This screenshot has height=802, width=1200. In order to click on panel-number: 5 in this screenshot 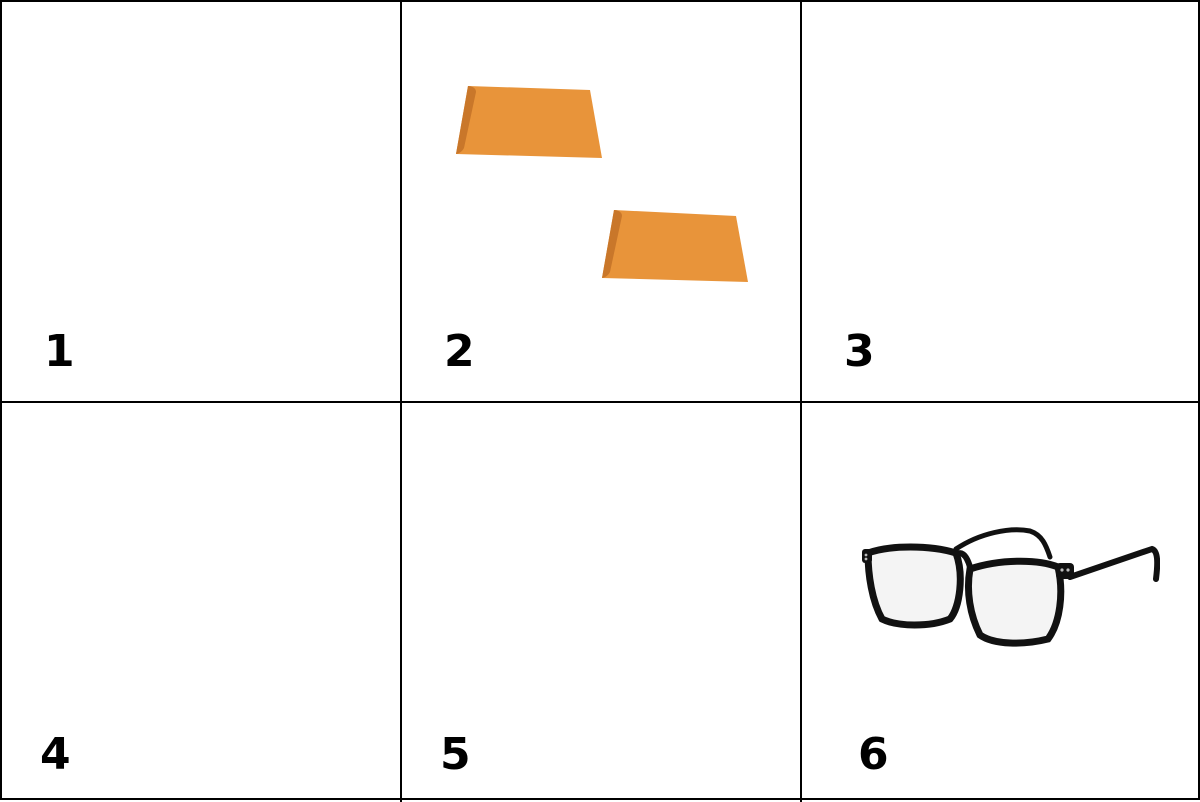, I will do `click(455, 754)`.